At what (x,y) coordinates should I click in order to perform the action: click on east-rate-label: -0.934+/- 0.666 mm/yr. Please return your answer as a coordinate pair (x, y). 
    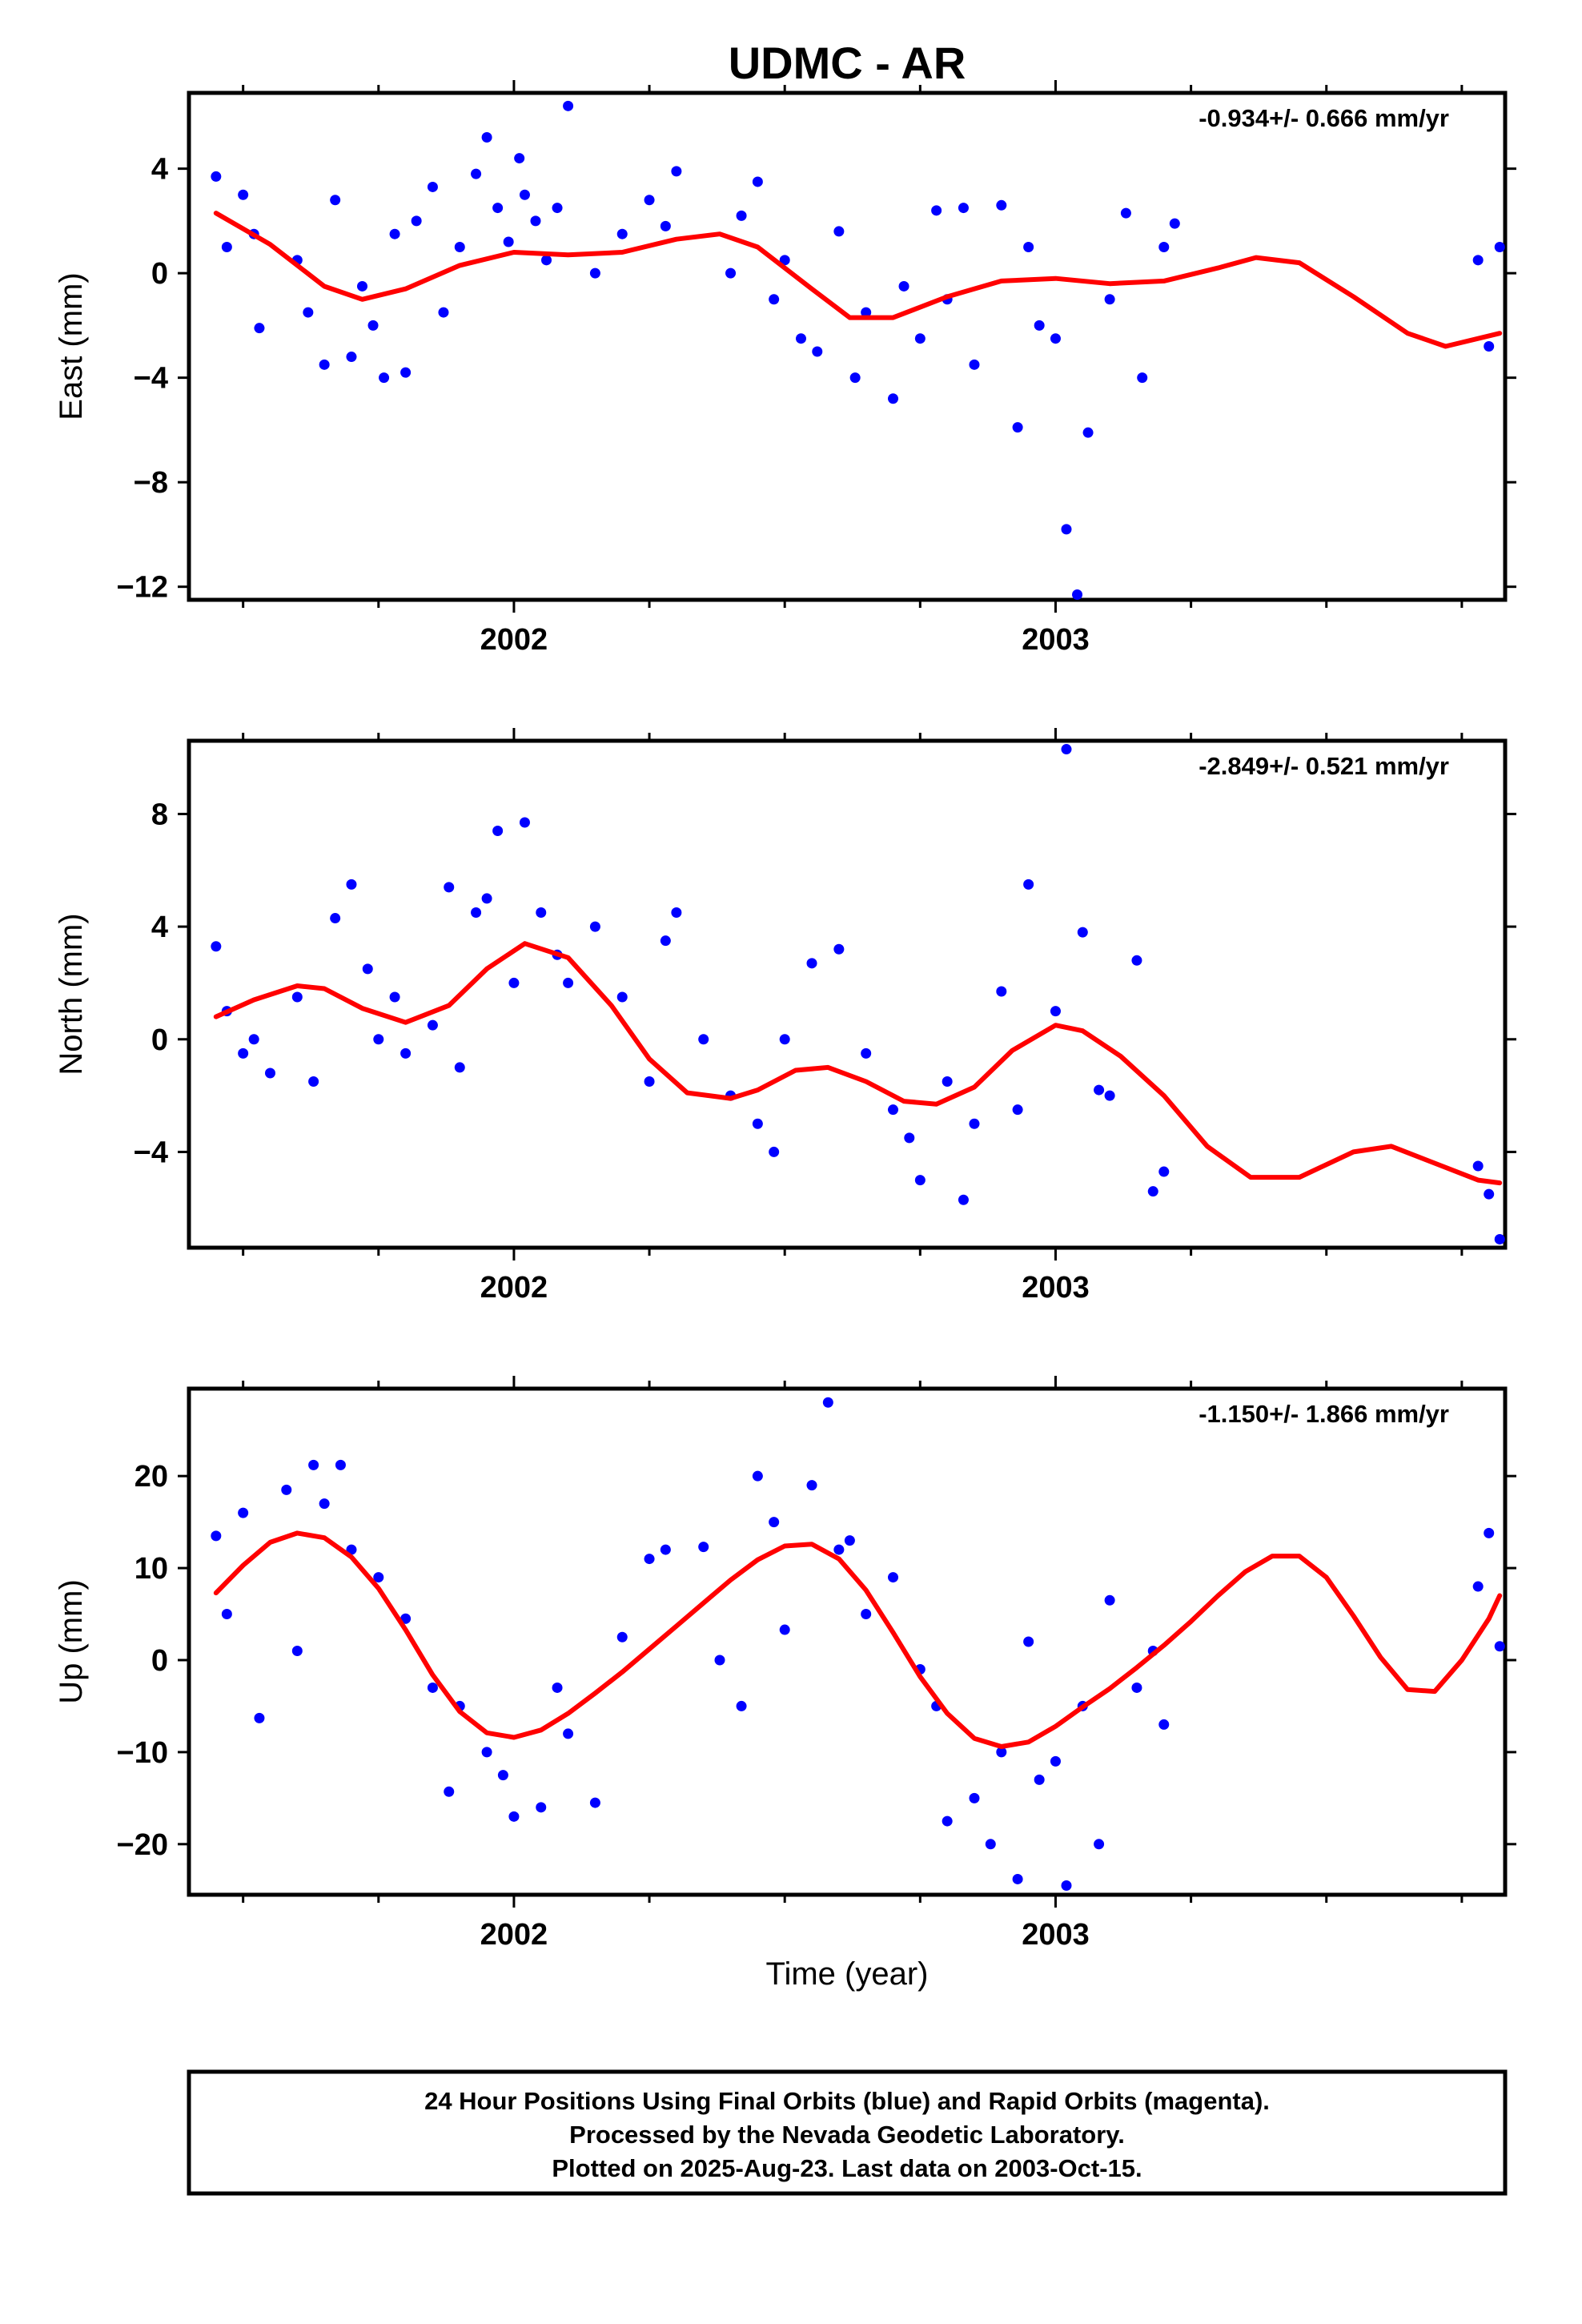
    Looking at the image, I should click on (1324, 118).